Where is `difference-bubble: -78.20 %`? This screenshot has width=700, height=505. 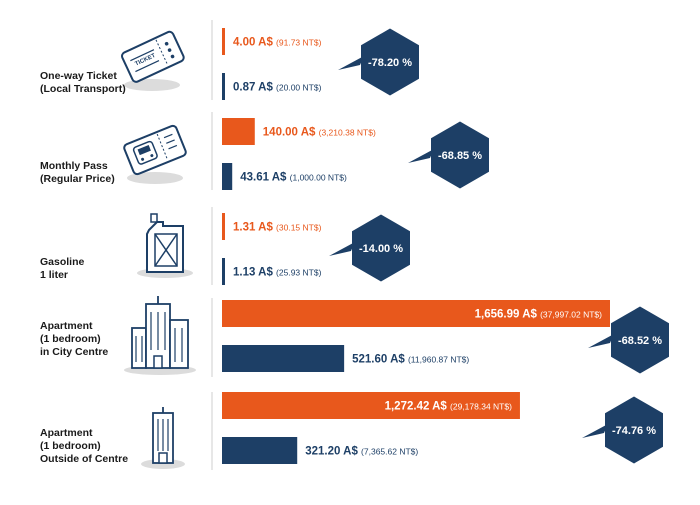 difference-bubble: -78.20 % is located at coordinates (378, 62).